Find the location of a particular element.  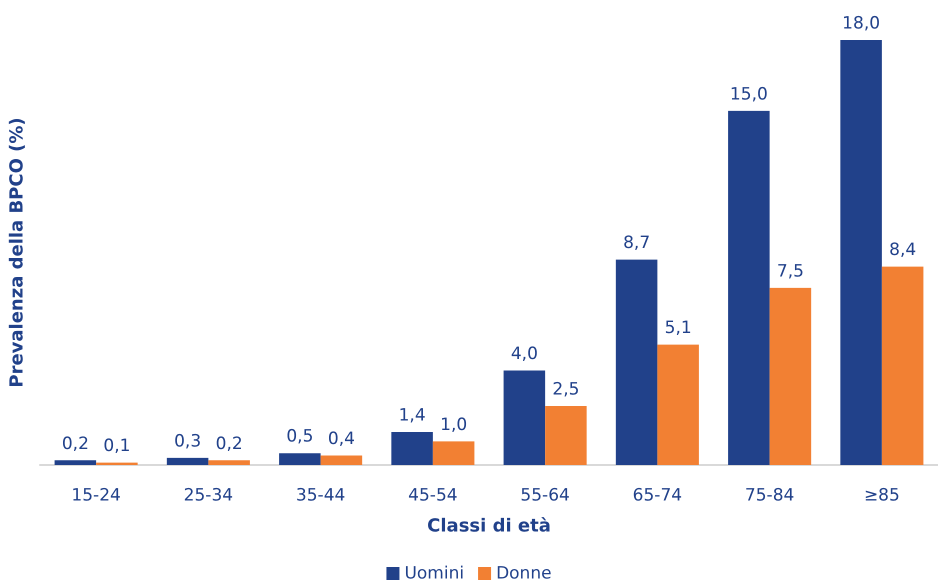

data-label: 0,5 is located at coordinates (300, 436).